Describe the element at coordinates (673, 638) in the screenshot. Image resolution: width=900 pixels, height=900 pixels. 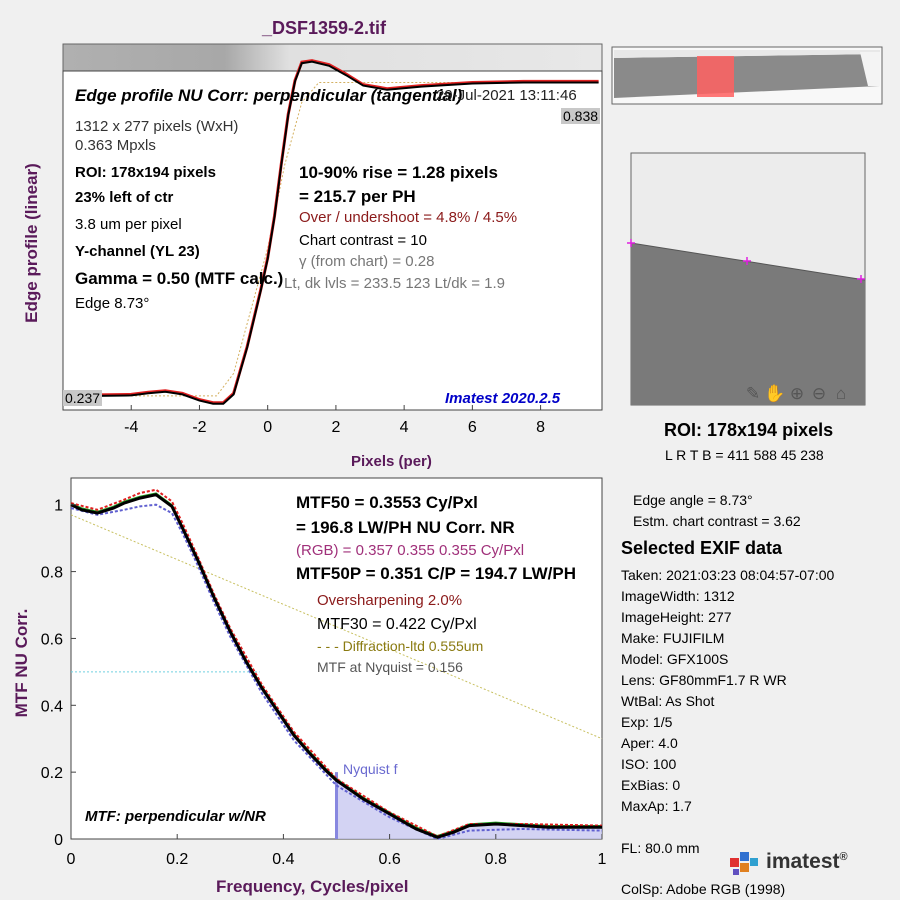
I see `exif-line: Make: FUJIFILM` at that location.